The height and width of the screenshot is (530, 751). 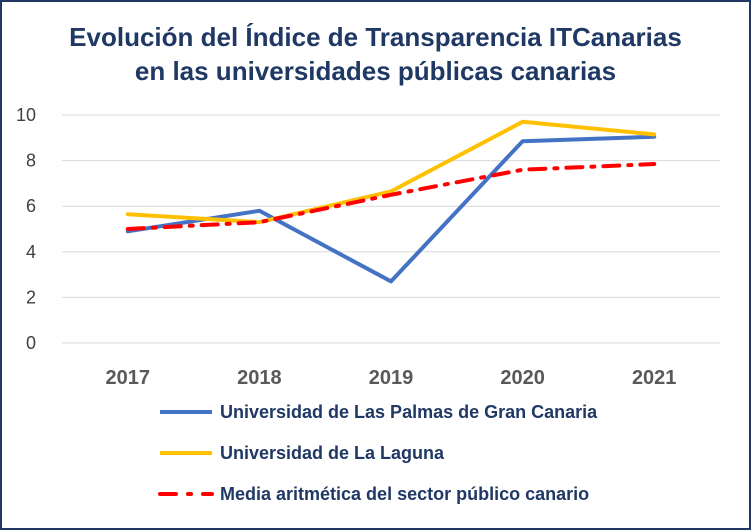 I want to click on y-tick-label: 8, so click(x=31, y=161).